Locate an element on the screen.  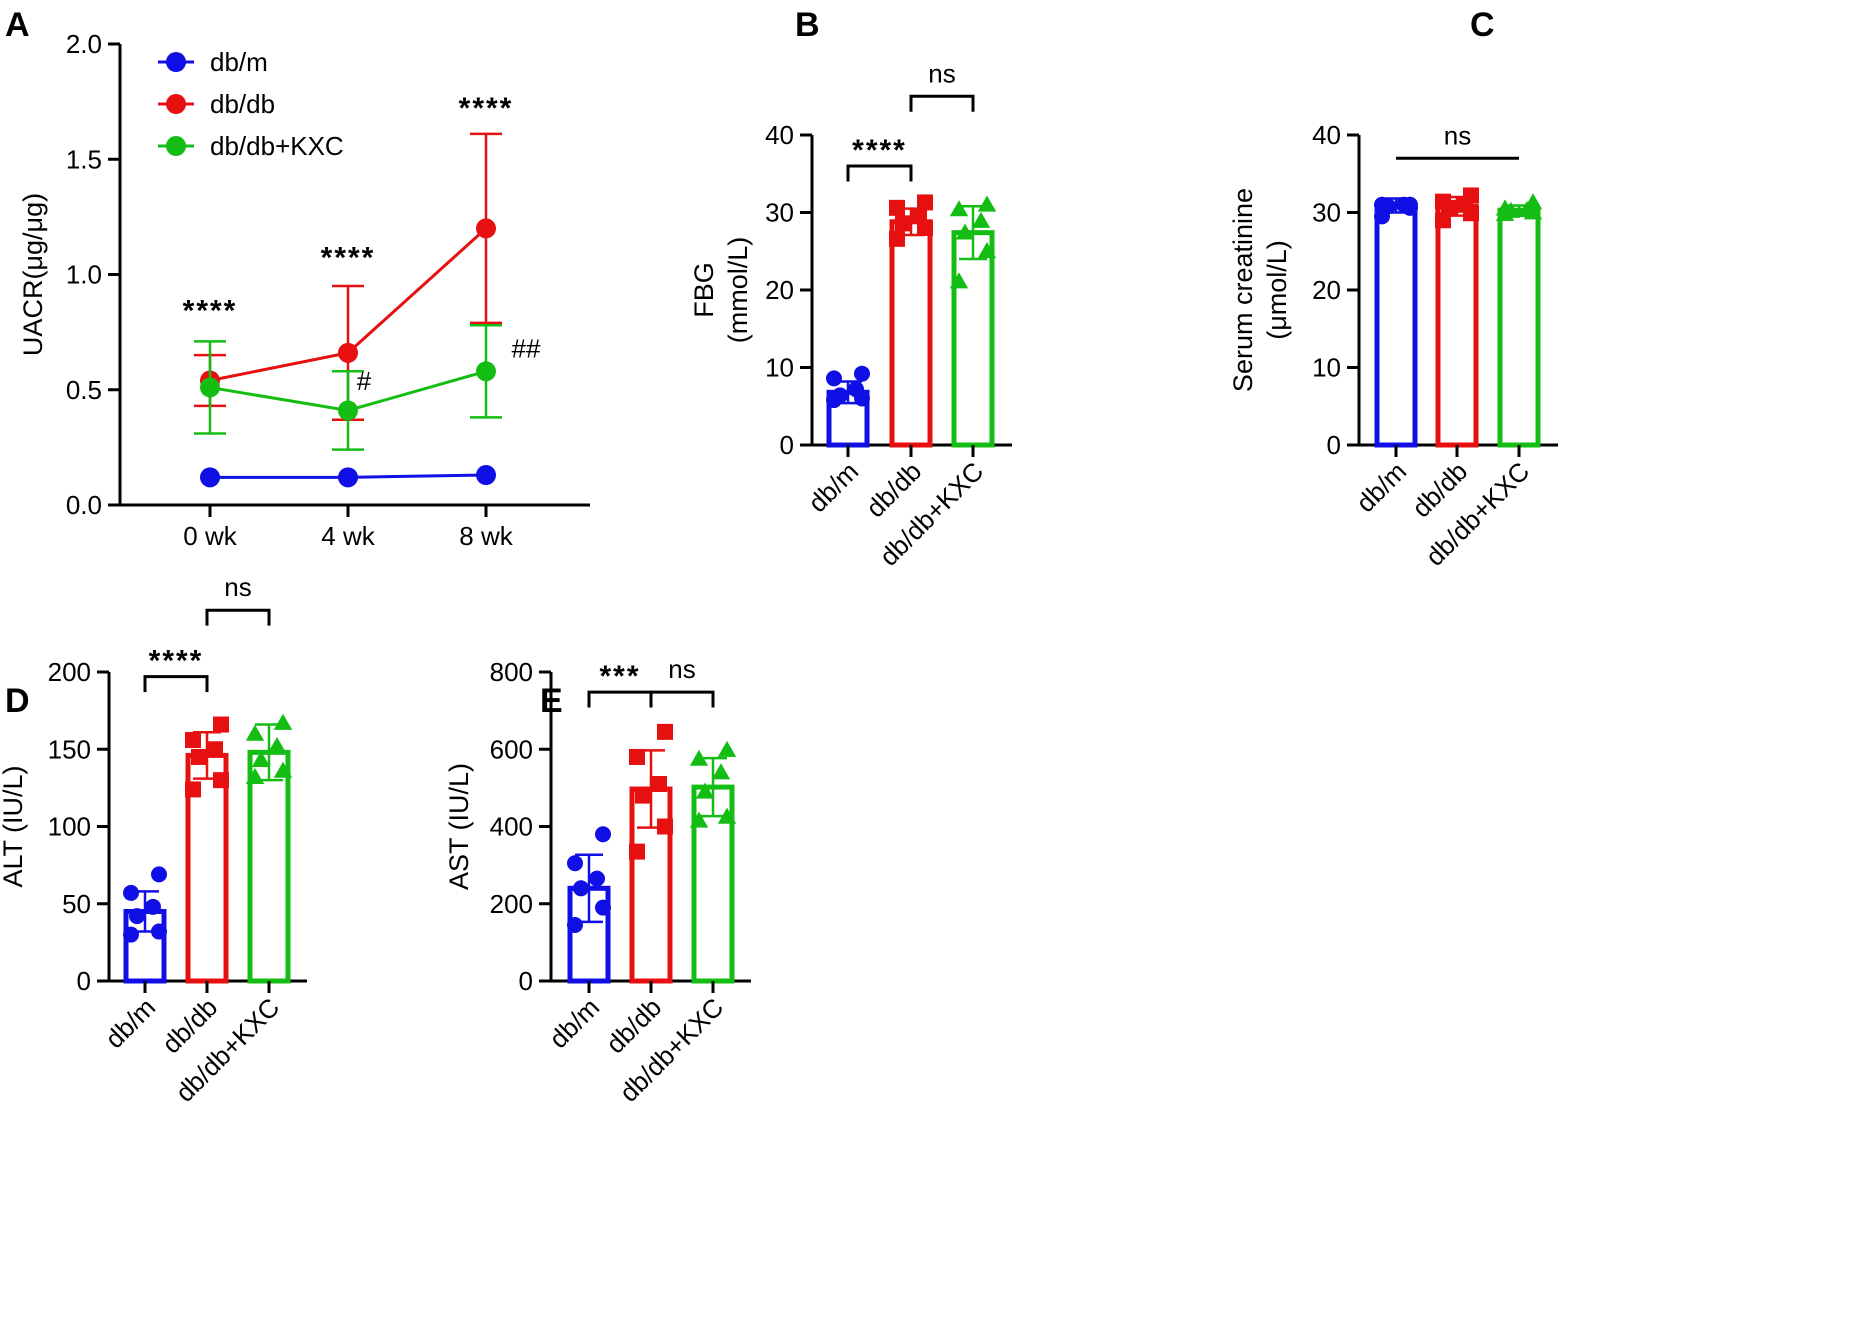
x-tick-label: 4 wk is located at coordinates (348, 536).